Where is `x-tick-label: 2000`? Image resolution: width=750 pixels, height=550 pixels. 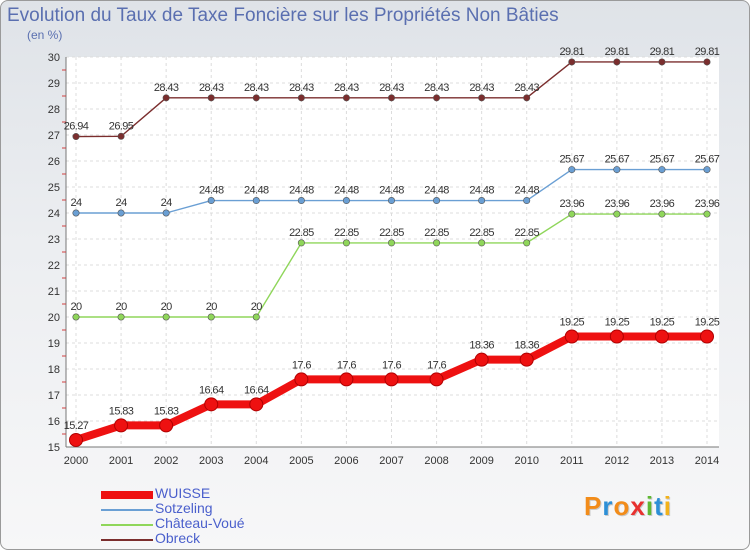
x-tick-label: 2000 is located at coordinates (76, 461).